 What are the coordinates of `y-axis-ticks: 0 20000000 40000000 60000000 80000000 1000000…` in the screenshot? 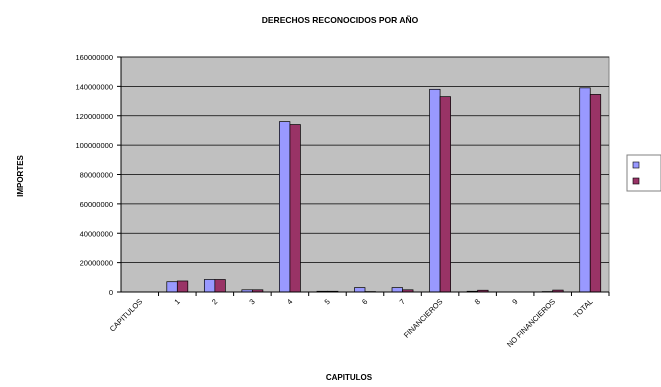 It's located at (98, 175).